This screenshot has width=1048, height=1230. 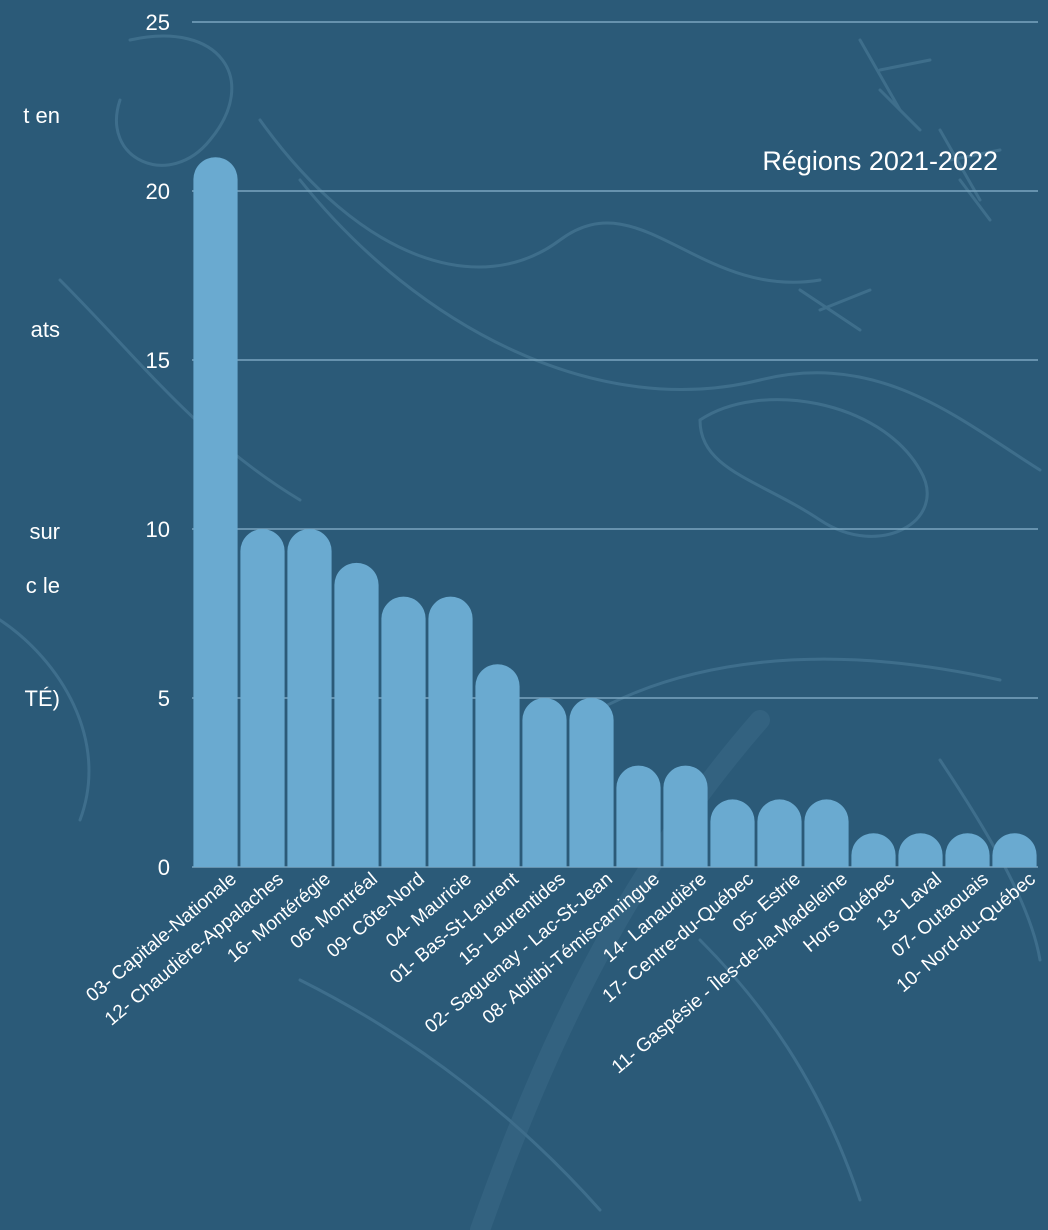 I want to click on side-text-fragment: t en, so click(x=41, y=115).